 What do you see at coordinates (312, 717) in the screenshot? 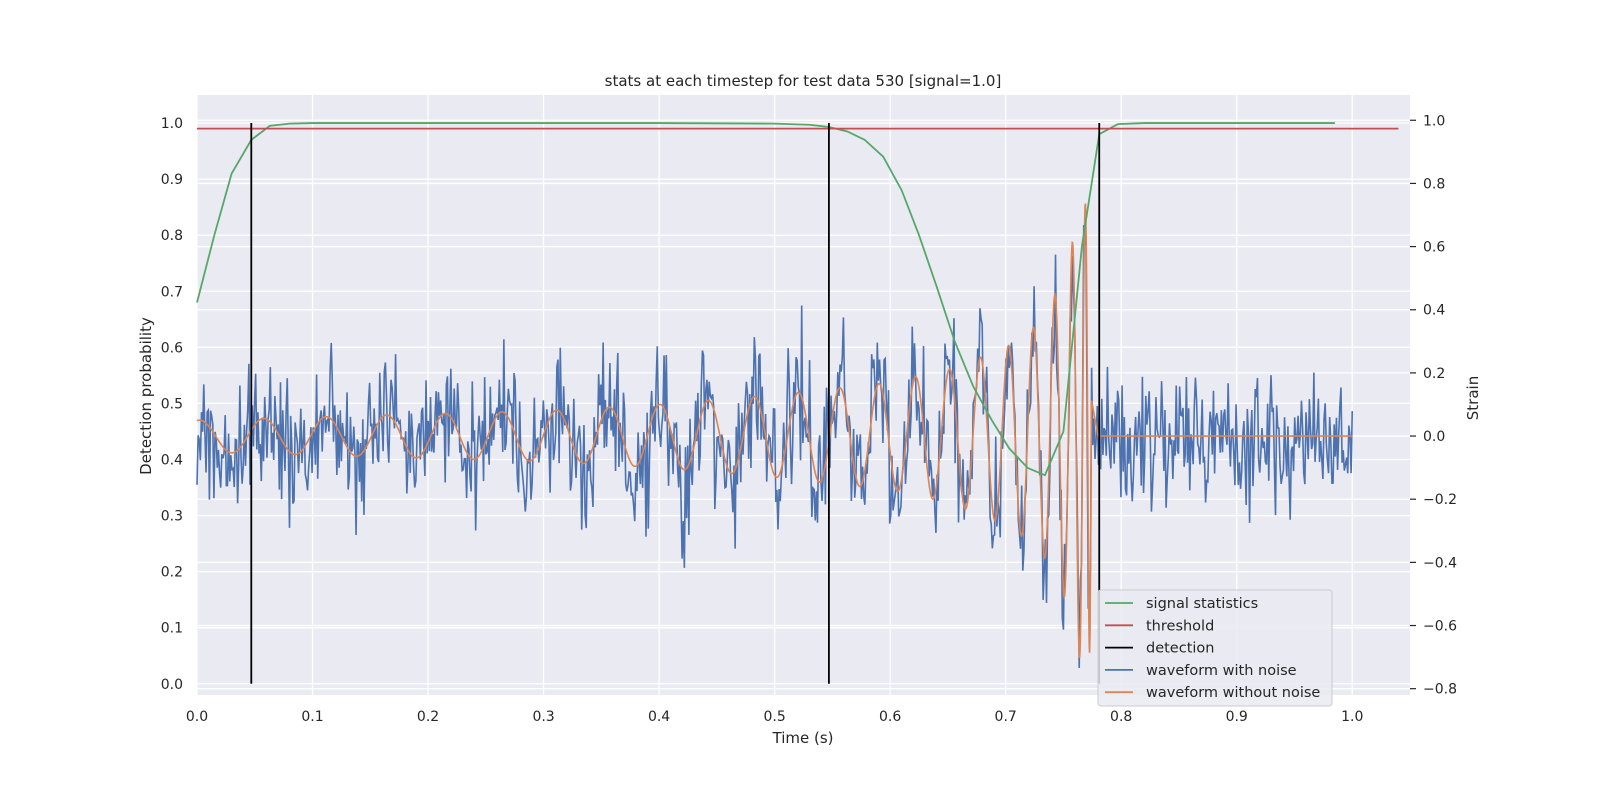
I see `x-tick-label: 0.1` at bounding box center [312, 717].